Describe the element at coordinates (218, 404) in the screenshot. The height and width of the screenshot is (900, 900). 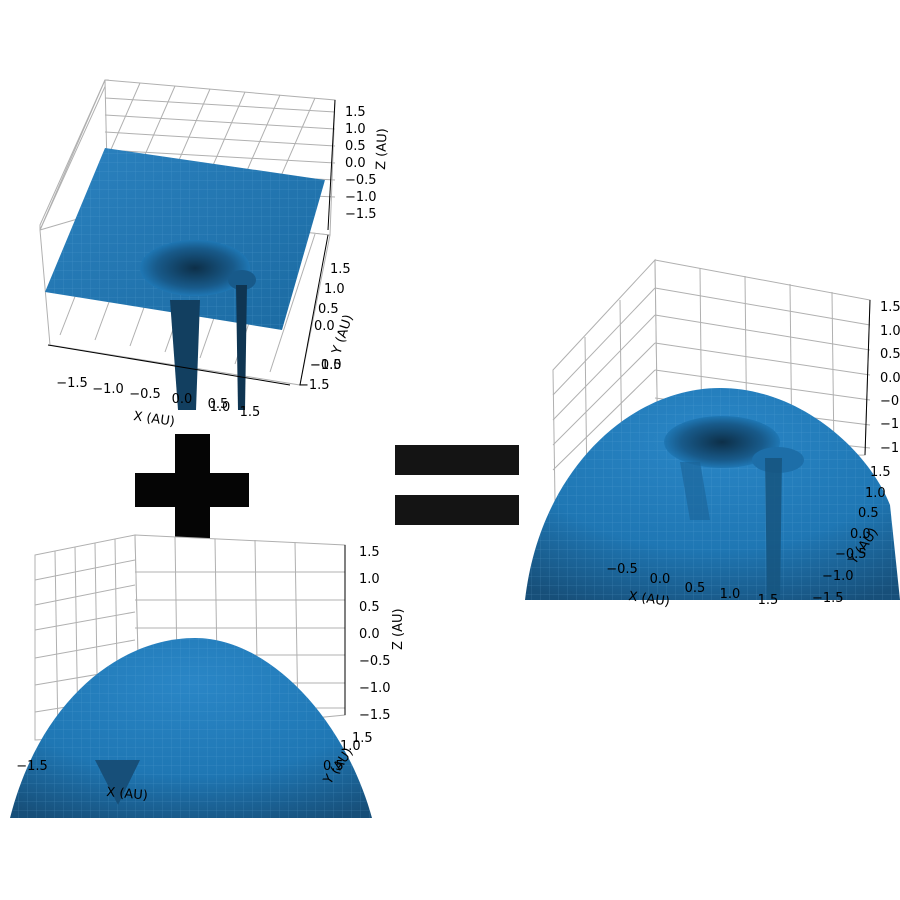
I see `top-left-x-tick-4: 0.5` at that location.